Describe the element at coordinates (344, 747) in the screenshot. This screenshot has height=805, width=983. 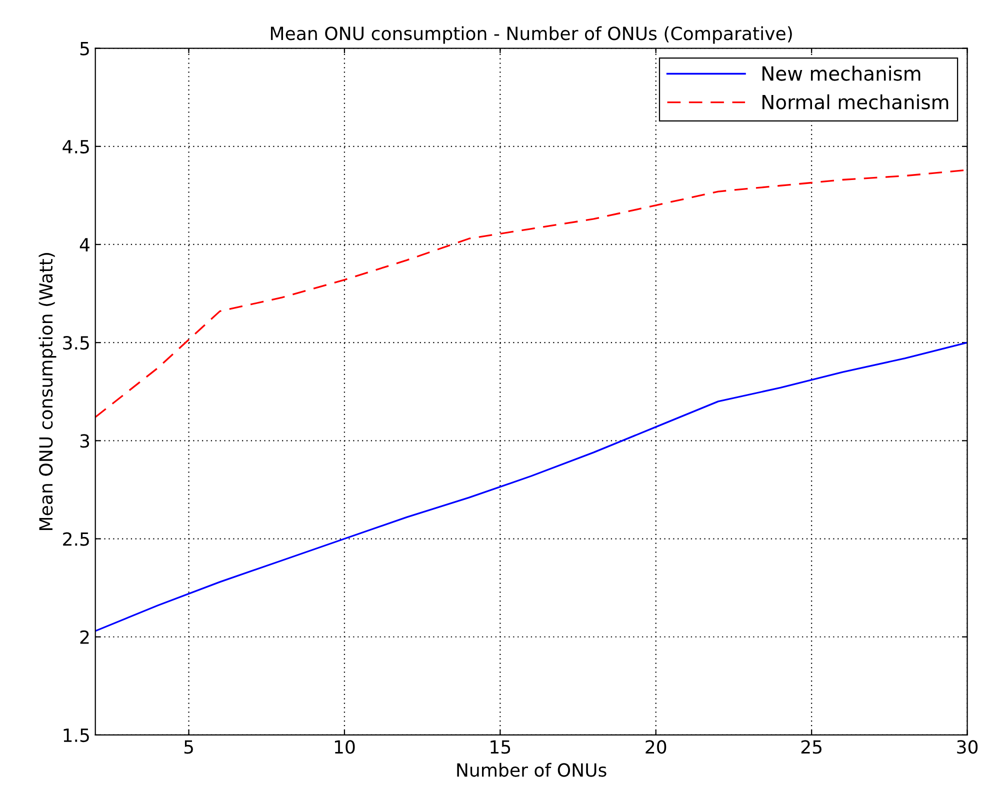
I see `x-tick-label: 10` at that location.